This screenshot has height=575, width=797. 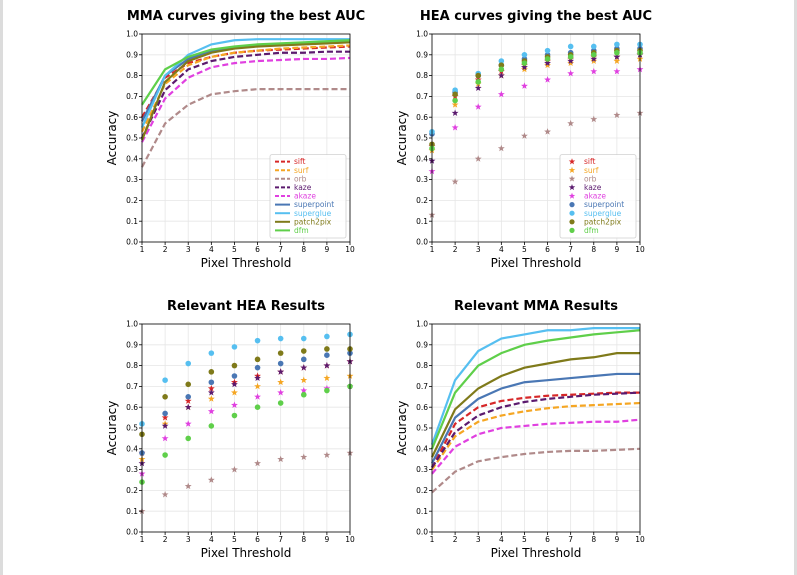 What do you see at coordinates (422, 96) in the screenshot?
I see `y-tick-label: 0.7` at bounding box center [422, 96].